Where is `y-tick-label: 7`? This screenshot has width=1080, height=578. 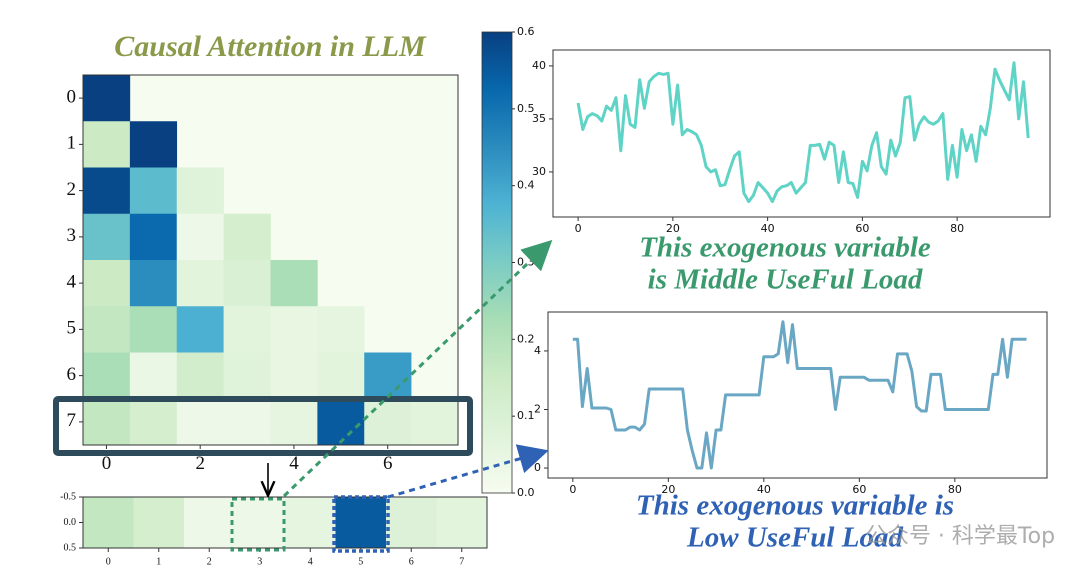
y-tick-label: 7 is located at coordinates (72, 420).